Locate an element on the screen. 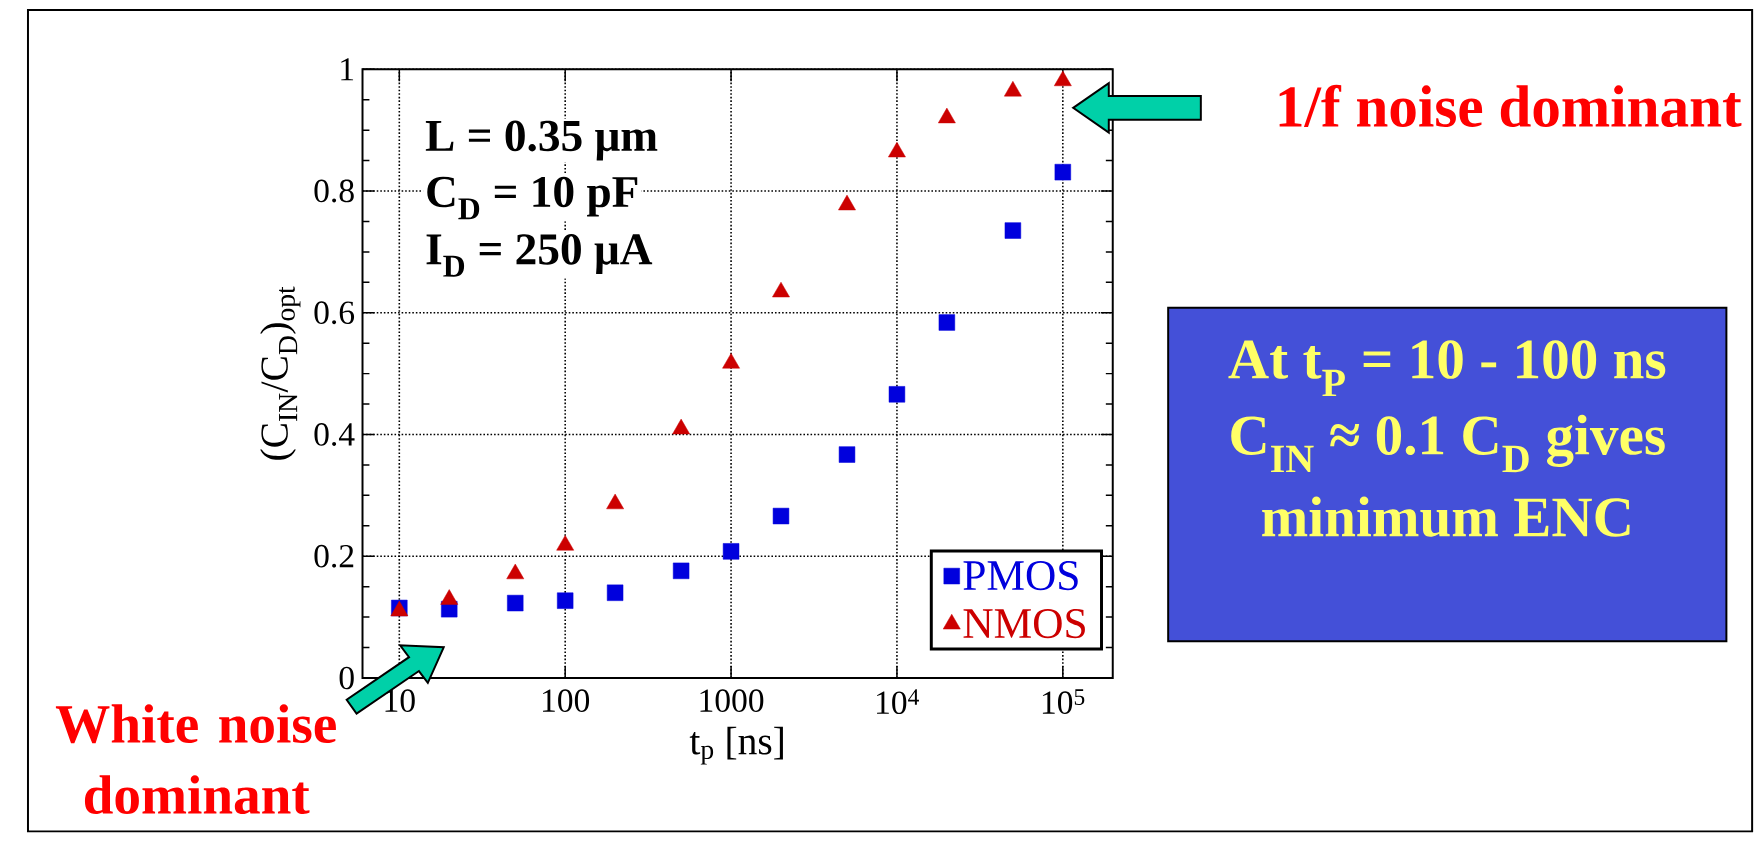 This screenshot has height=841, width=1762. legend-label: PMOS is located at coordinates (1020, 575).